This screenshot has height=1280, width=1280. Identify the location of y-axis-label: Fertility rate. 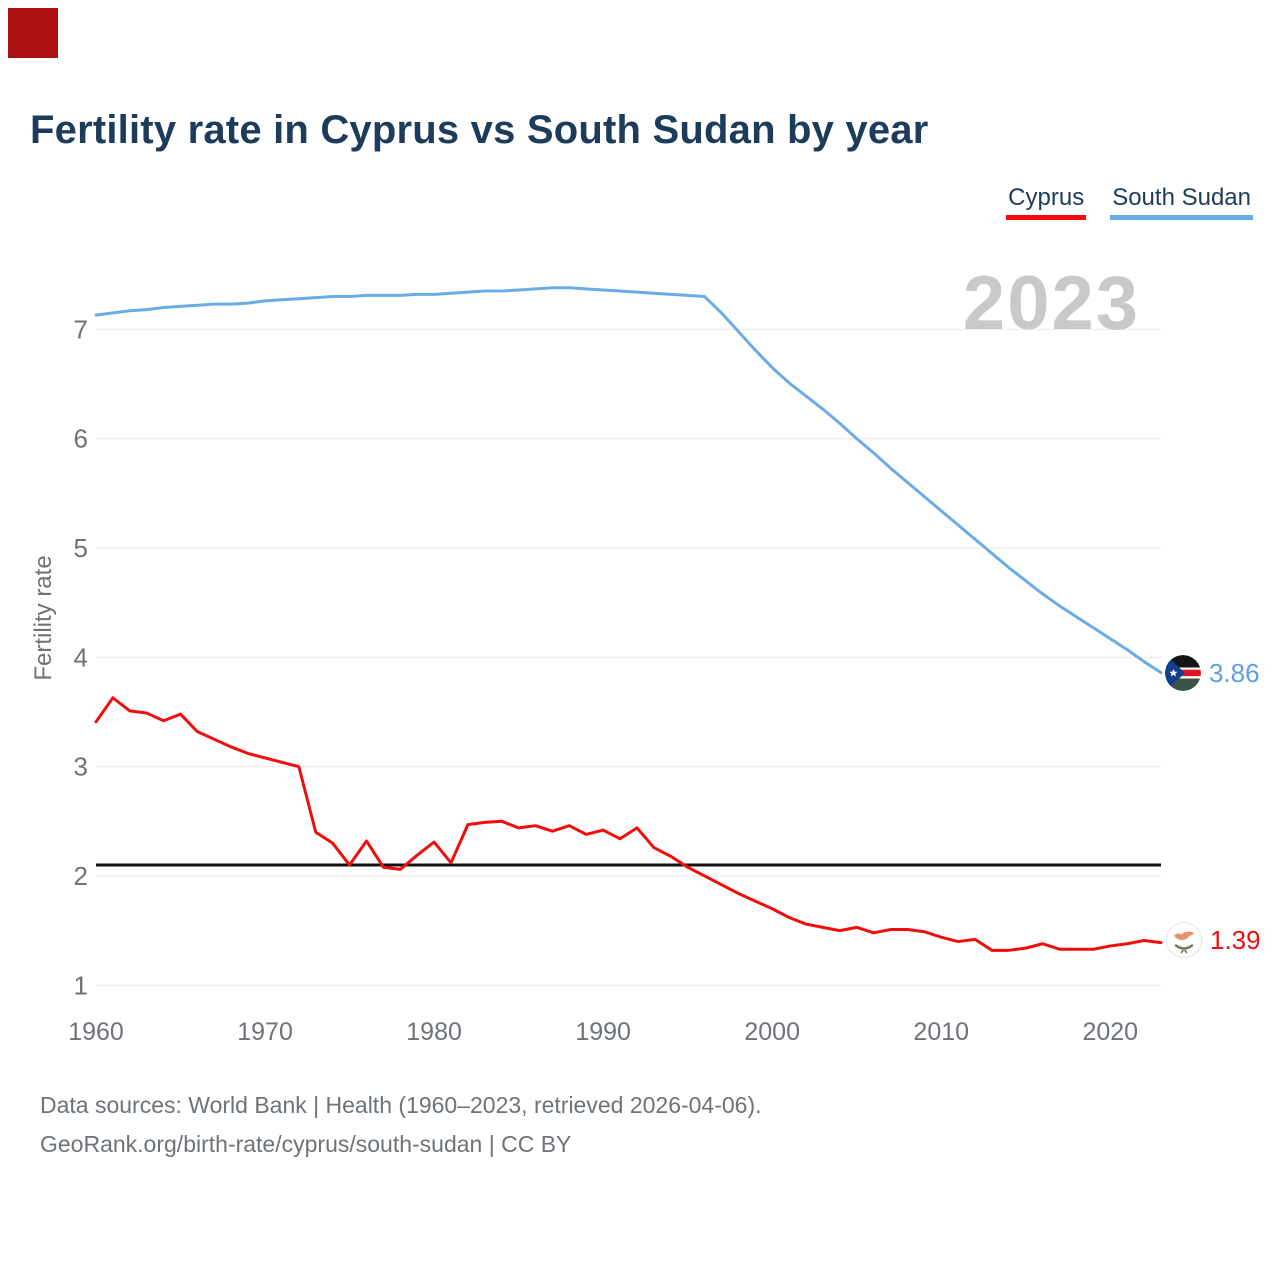
(43, 618).